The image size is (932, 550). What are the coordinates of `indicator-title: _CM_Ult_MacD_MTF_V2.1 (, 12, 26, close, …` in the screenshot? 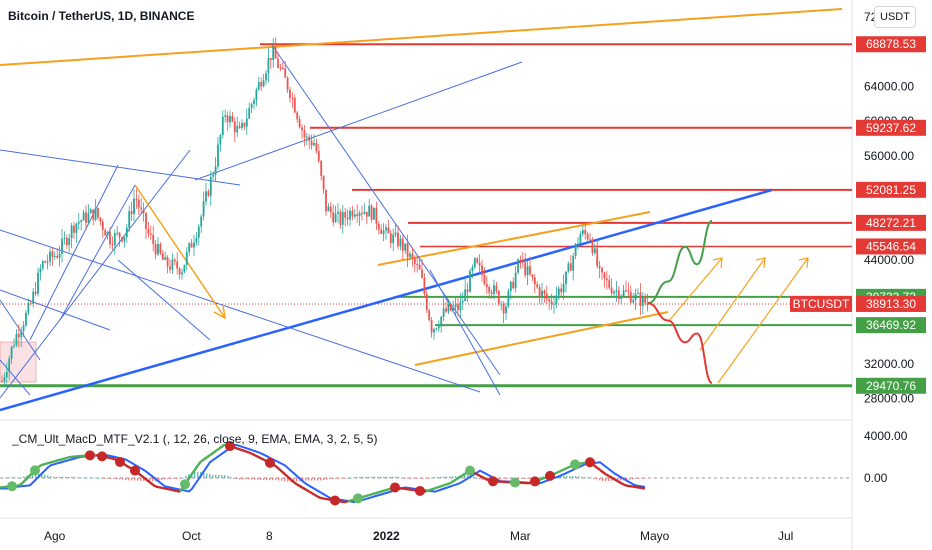 It's located at (195, 439).